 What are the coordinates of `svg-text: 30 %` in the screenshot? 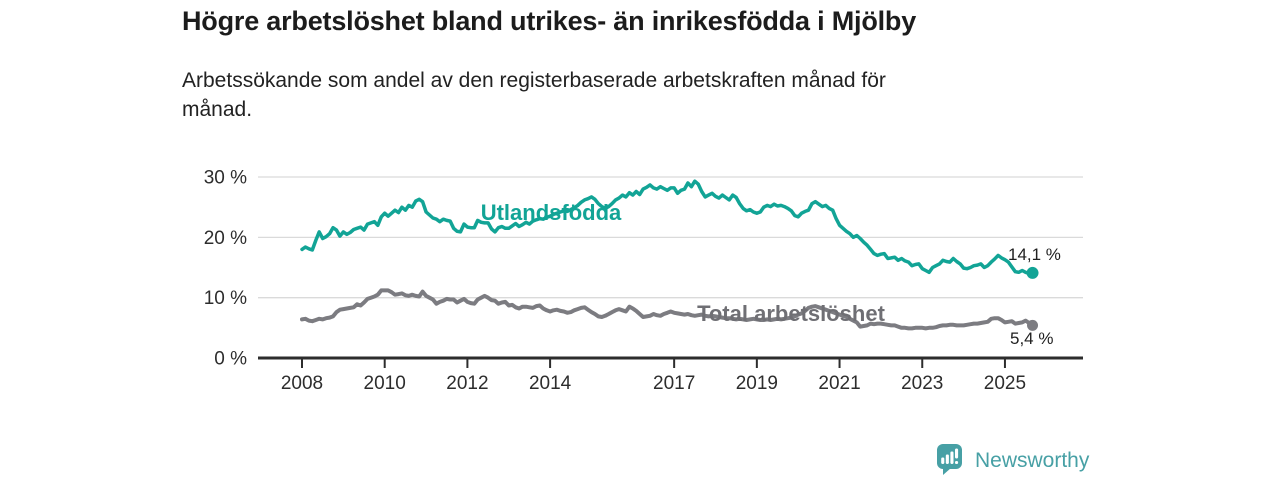 It's located at (225, 178).